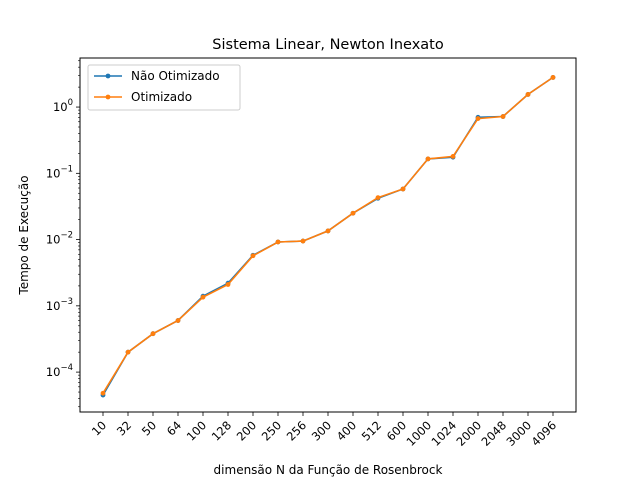  I want to click on x-tick-label: 1000, so click(419, 433).